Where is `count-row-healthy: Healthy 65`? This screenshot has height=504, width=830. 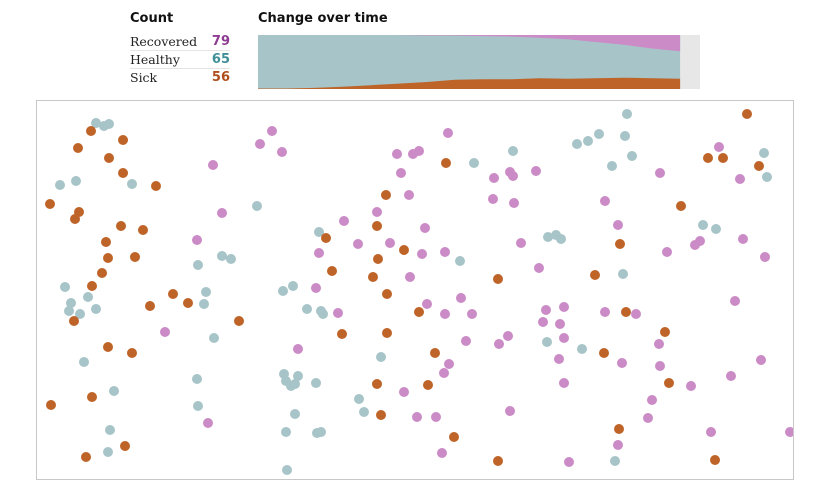
count-row-healthy: Healthy 65 is located at coordinates (180, 59).